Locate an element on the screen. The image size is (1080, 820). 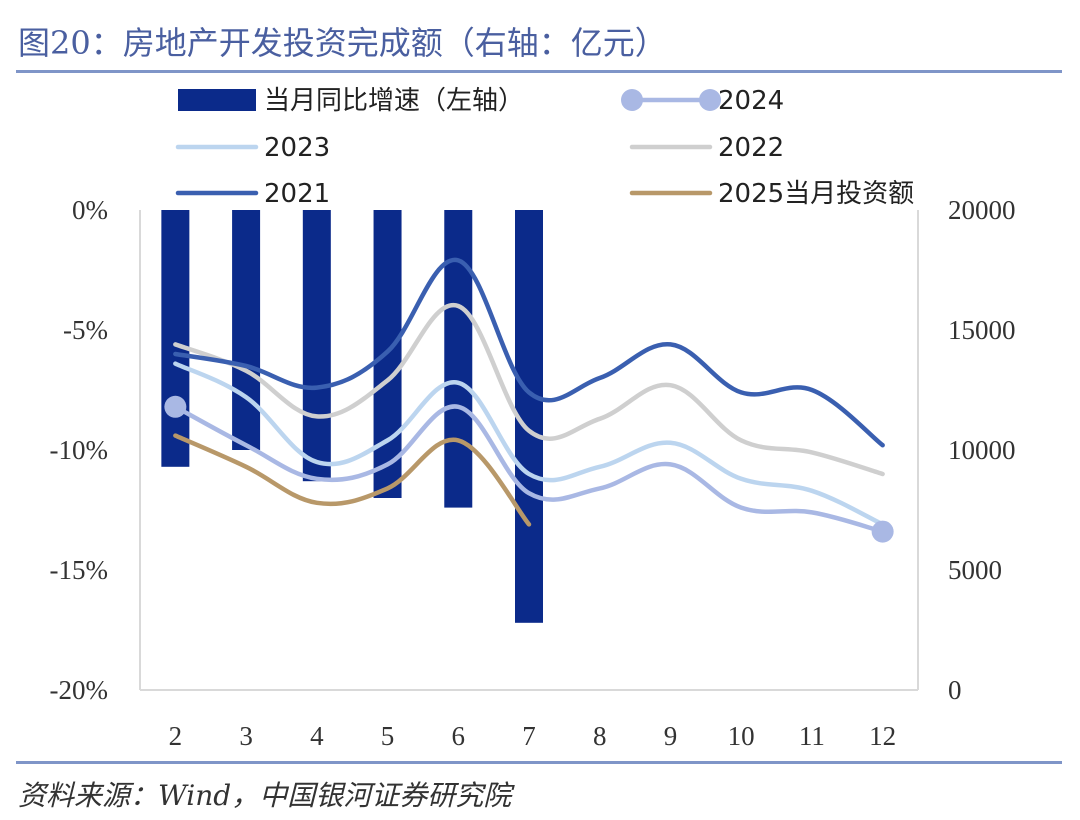
right-tick-label: 5000 is located at coordinates (975, 570).